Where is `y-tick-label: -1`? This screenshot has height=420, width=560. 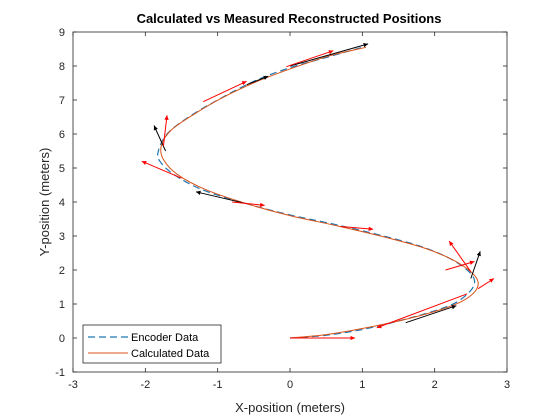
y-tick-label: -1 is located at coordinates (60, 373).